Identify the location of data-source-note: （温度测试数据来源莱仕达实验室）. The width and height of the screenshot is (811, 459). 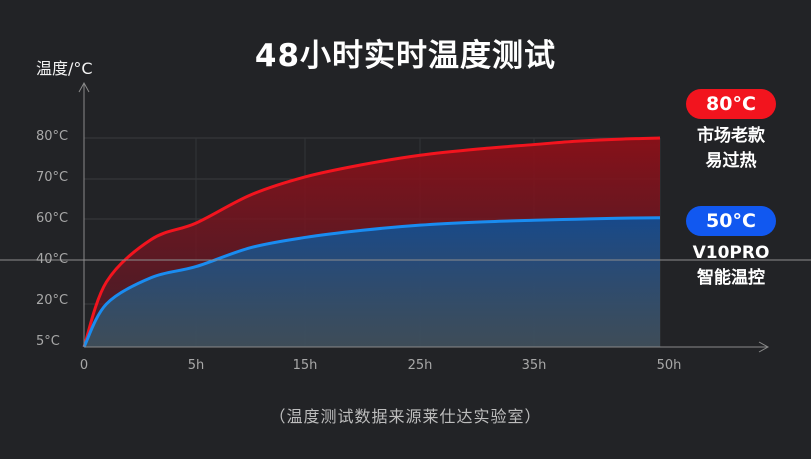
(405, 416).